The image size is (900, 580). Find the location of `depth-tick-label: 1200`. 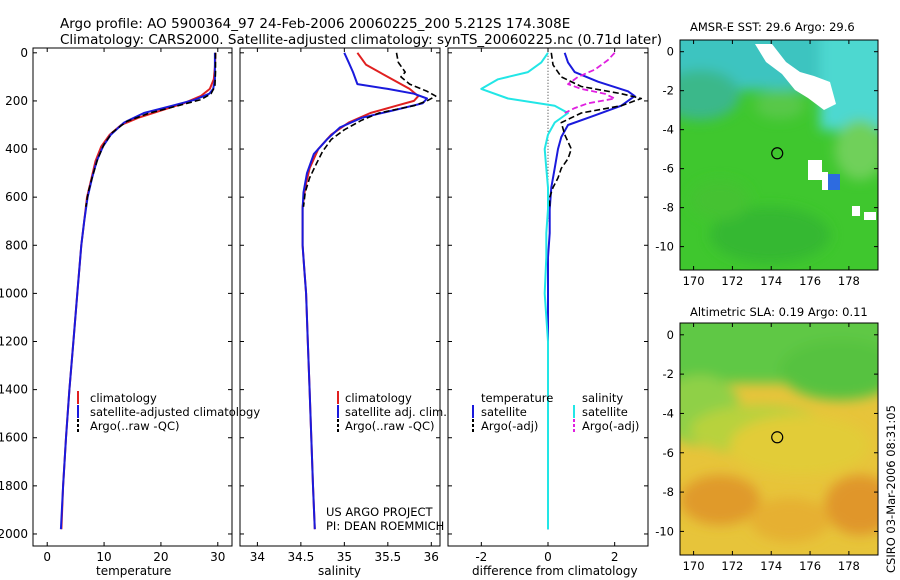

depth-tick-label: 1200 is located at coordinates (14, 342).